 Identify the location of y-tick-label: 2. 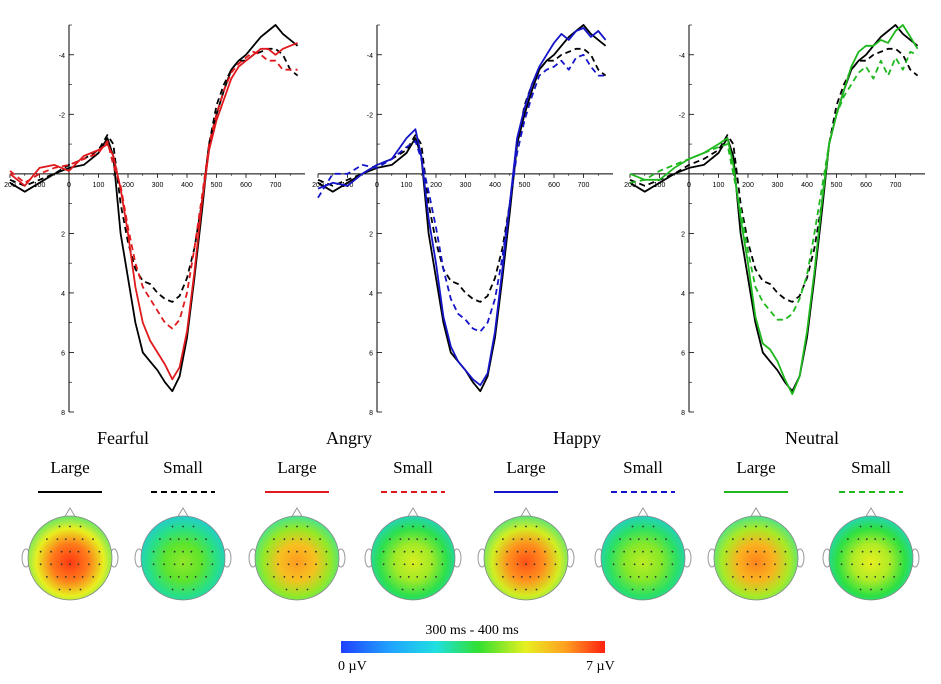
(371, 234).